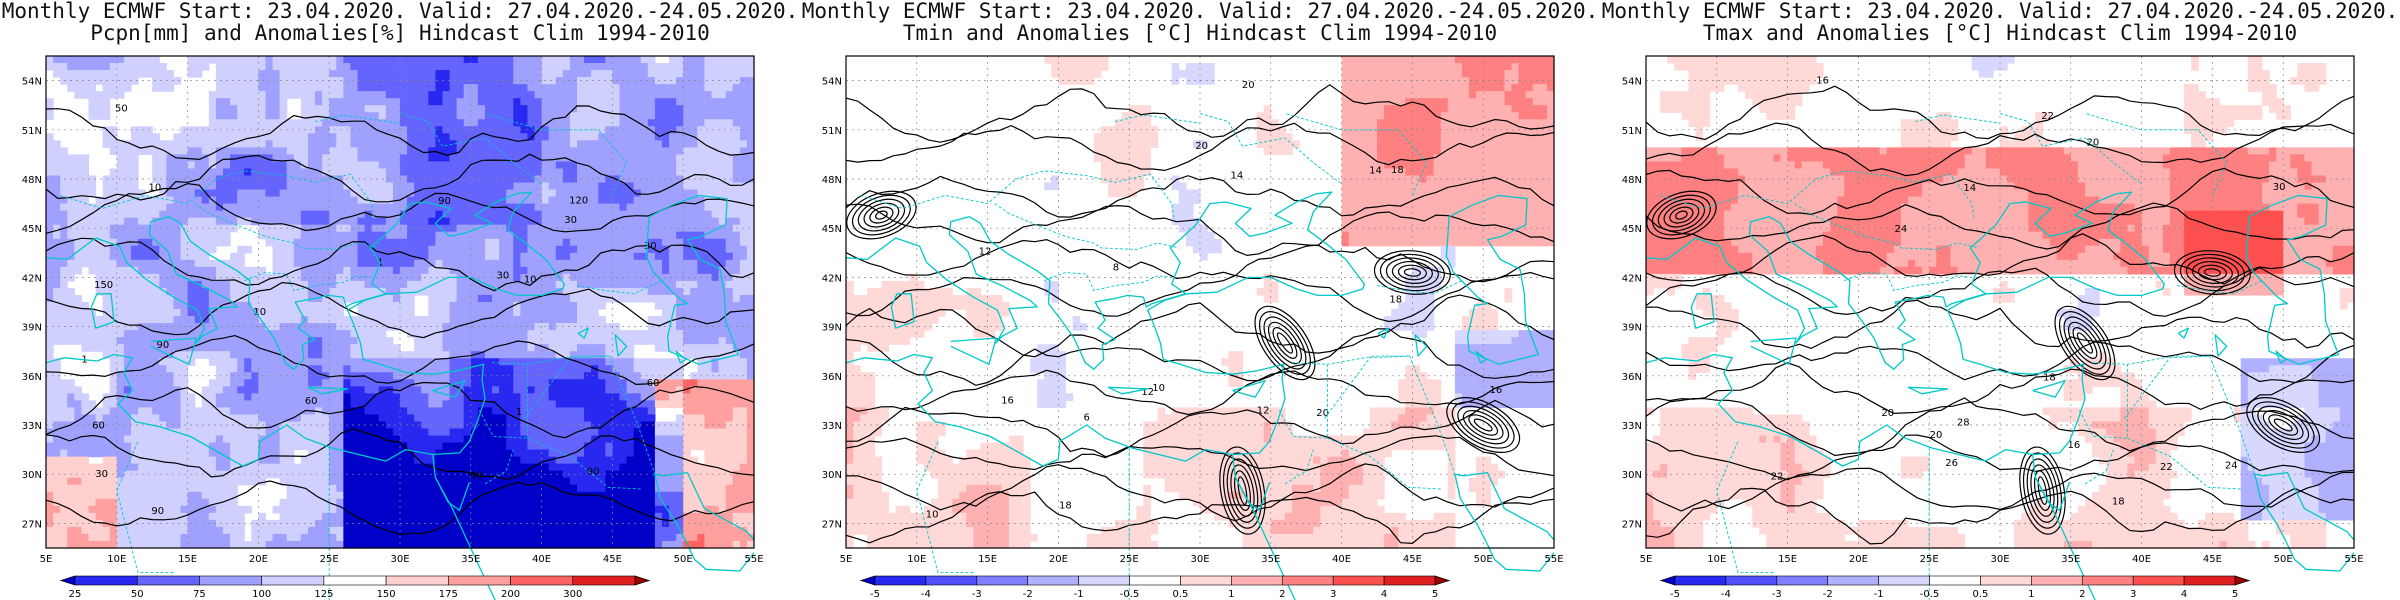 This screenshot has width=2400, height=600. I want to click on contour-label: 10, so click(1158, 388).